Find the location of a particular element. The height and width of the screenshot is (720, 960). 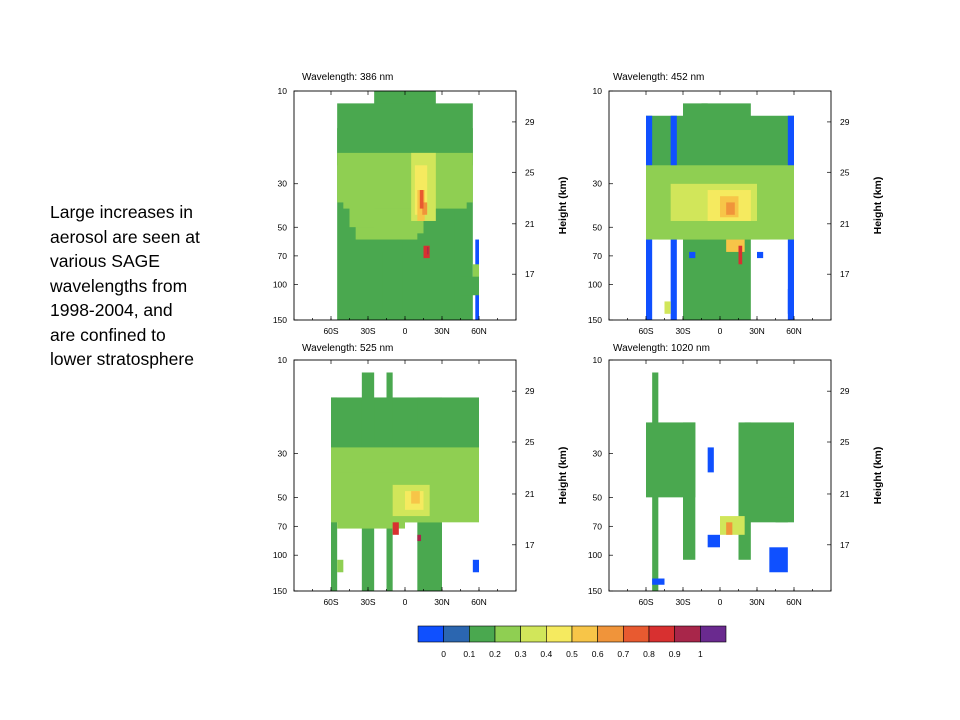

caption-line: aerosol are seen at is located at coordinates (125, 236).